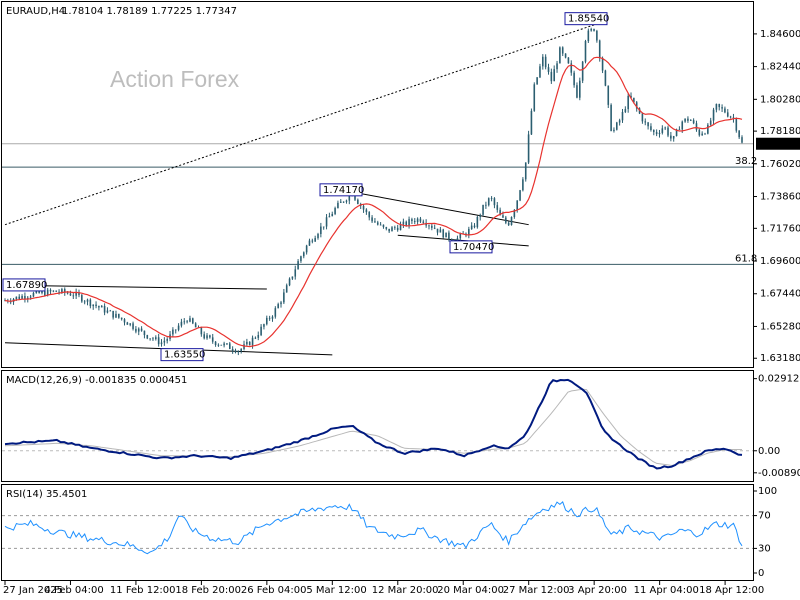  Describe the element at coordinates (780, 99) in the screenshot. I see `y-tick-label: 1.80280` at that location.